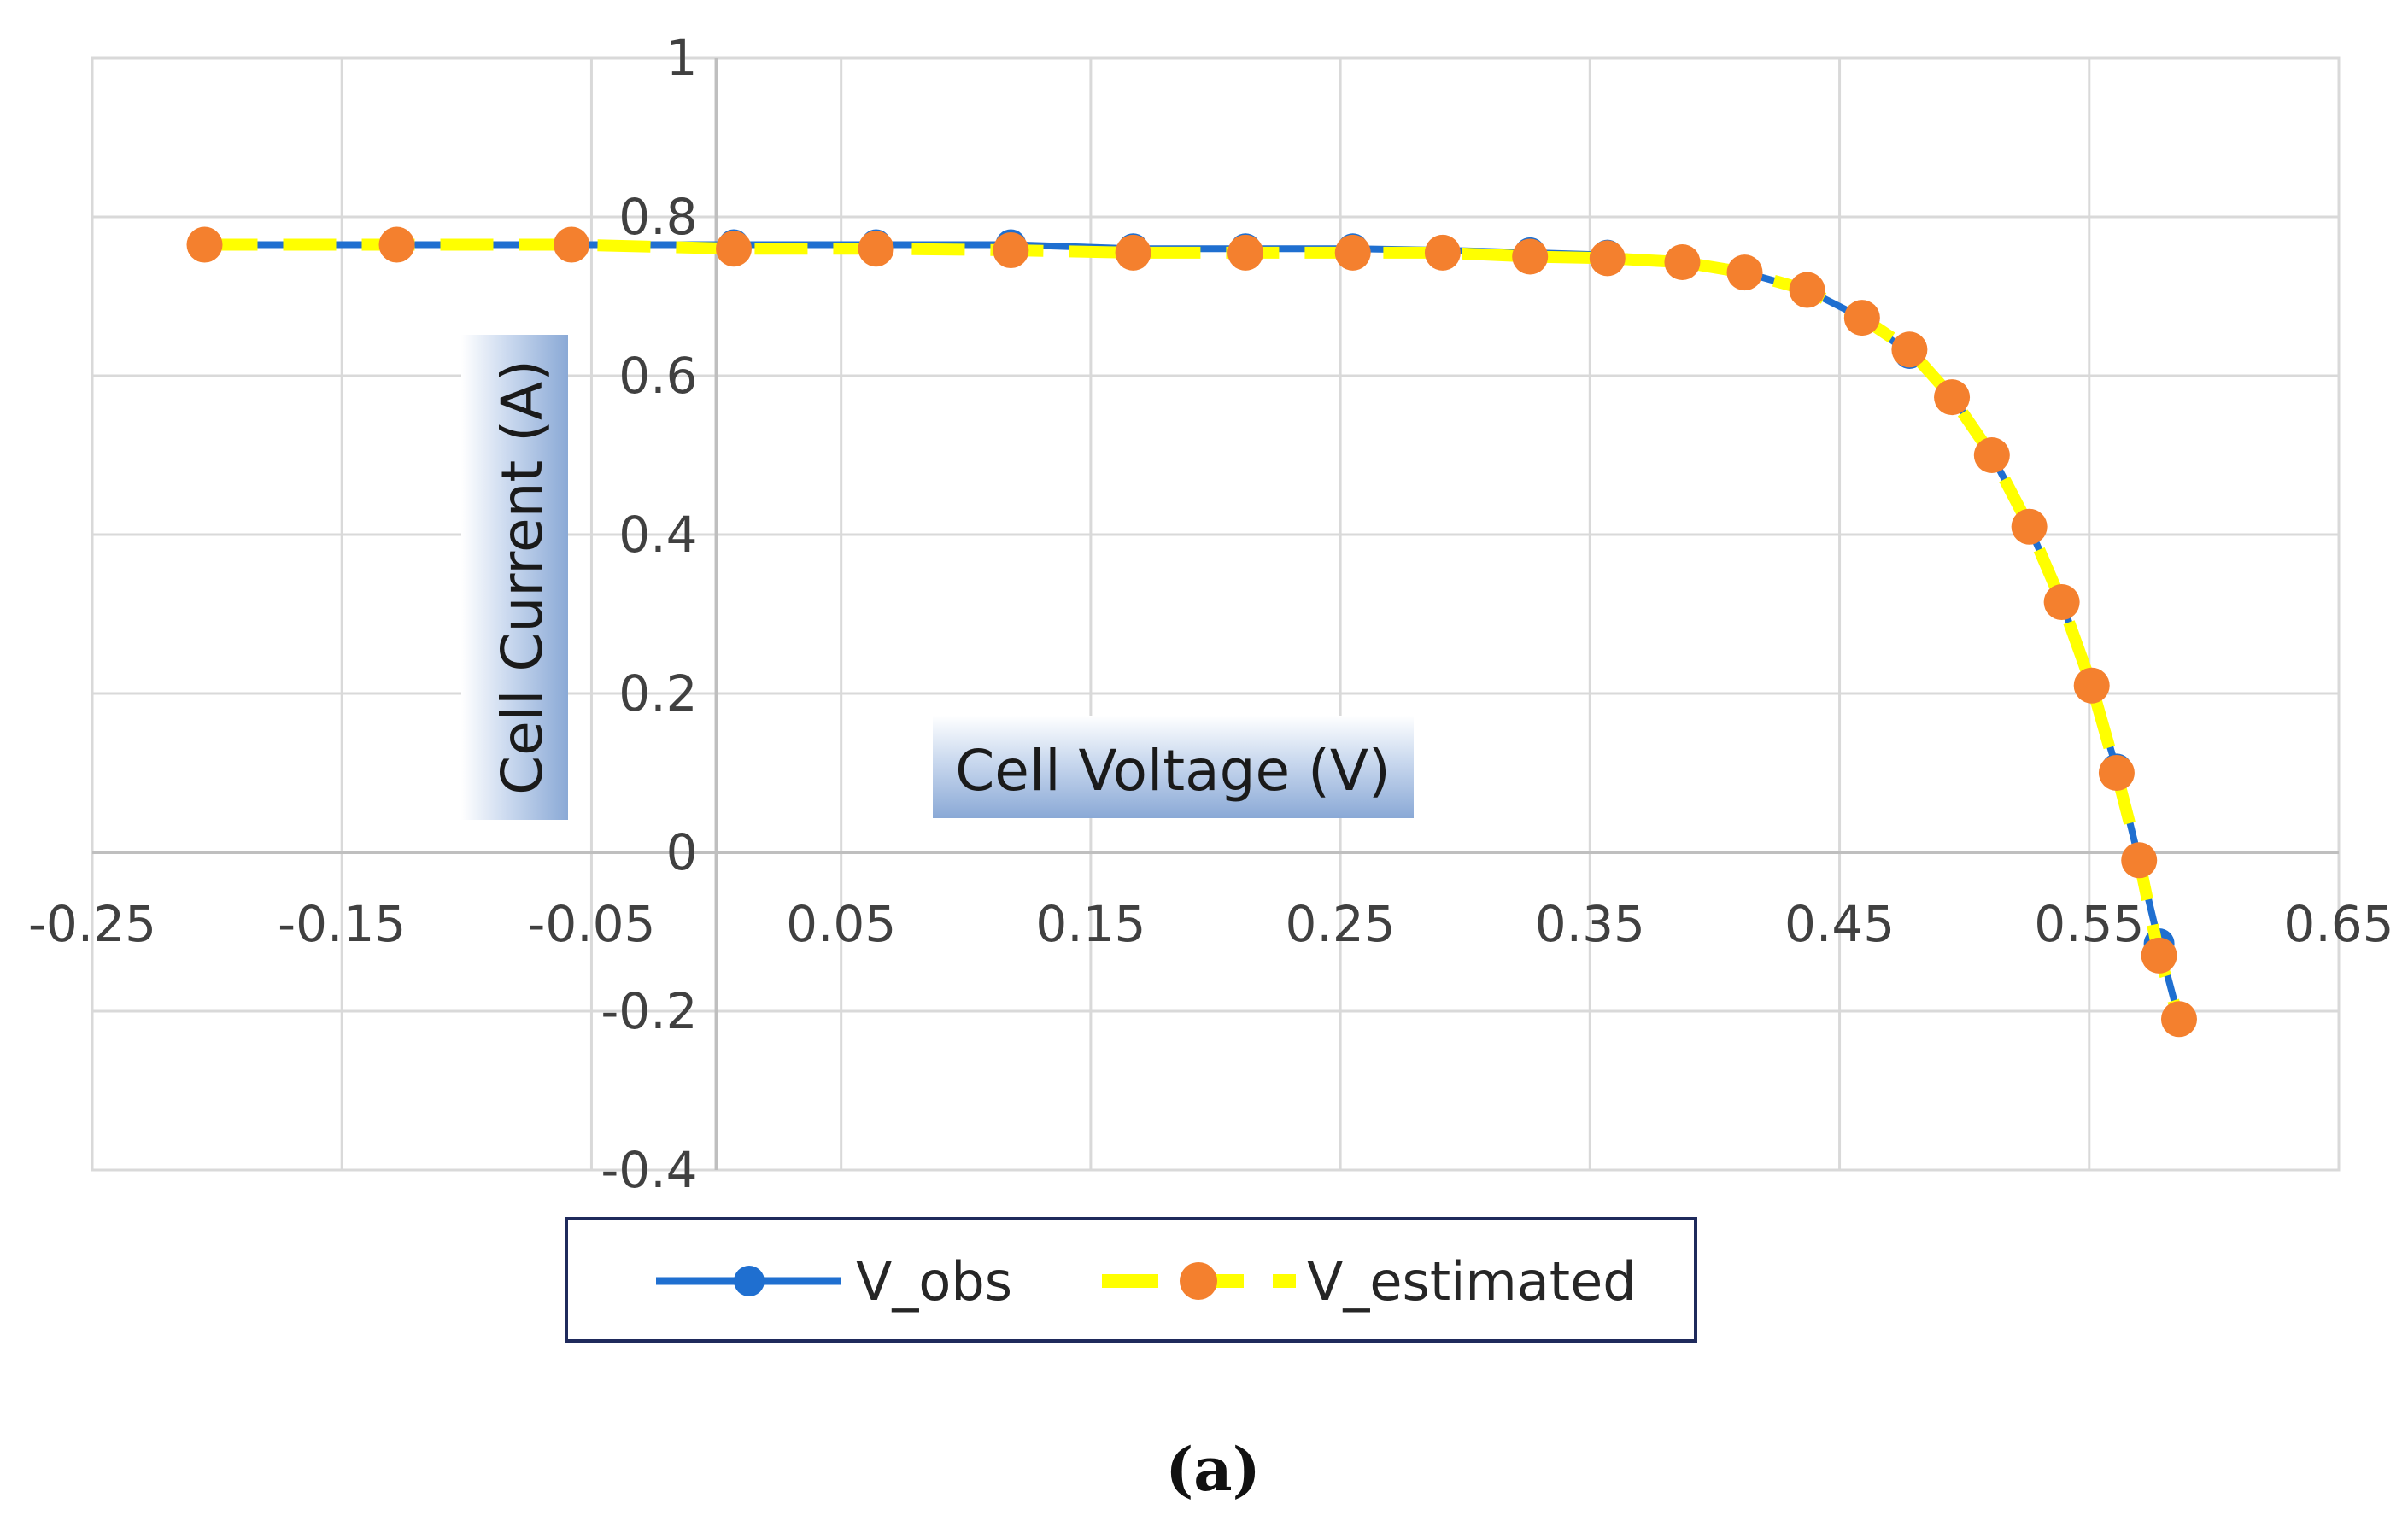 This screenshot has height=1521, width=2408. Describe the element at coordinates (522, 577) in the screenshot. I see `y-axis-title: Cell Current (A)` at that location.